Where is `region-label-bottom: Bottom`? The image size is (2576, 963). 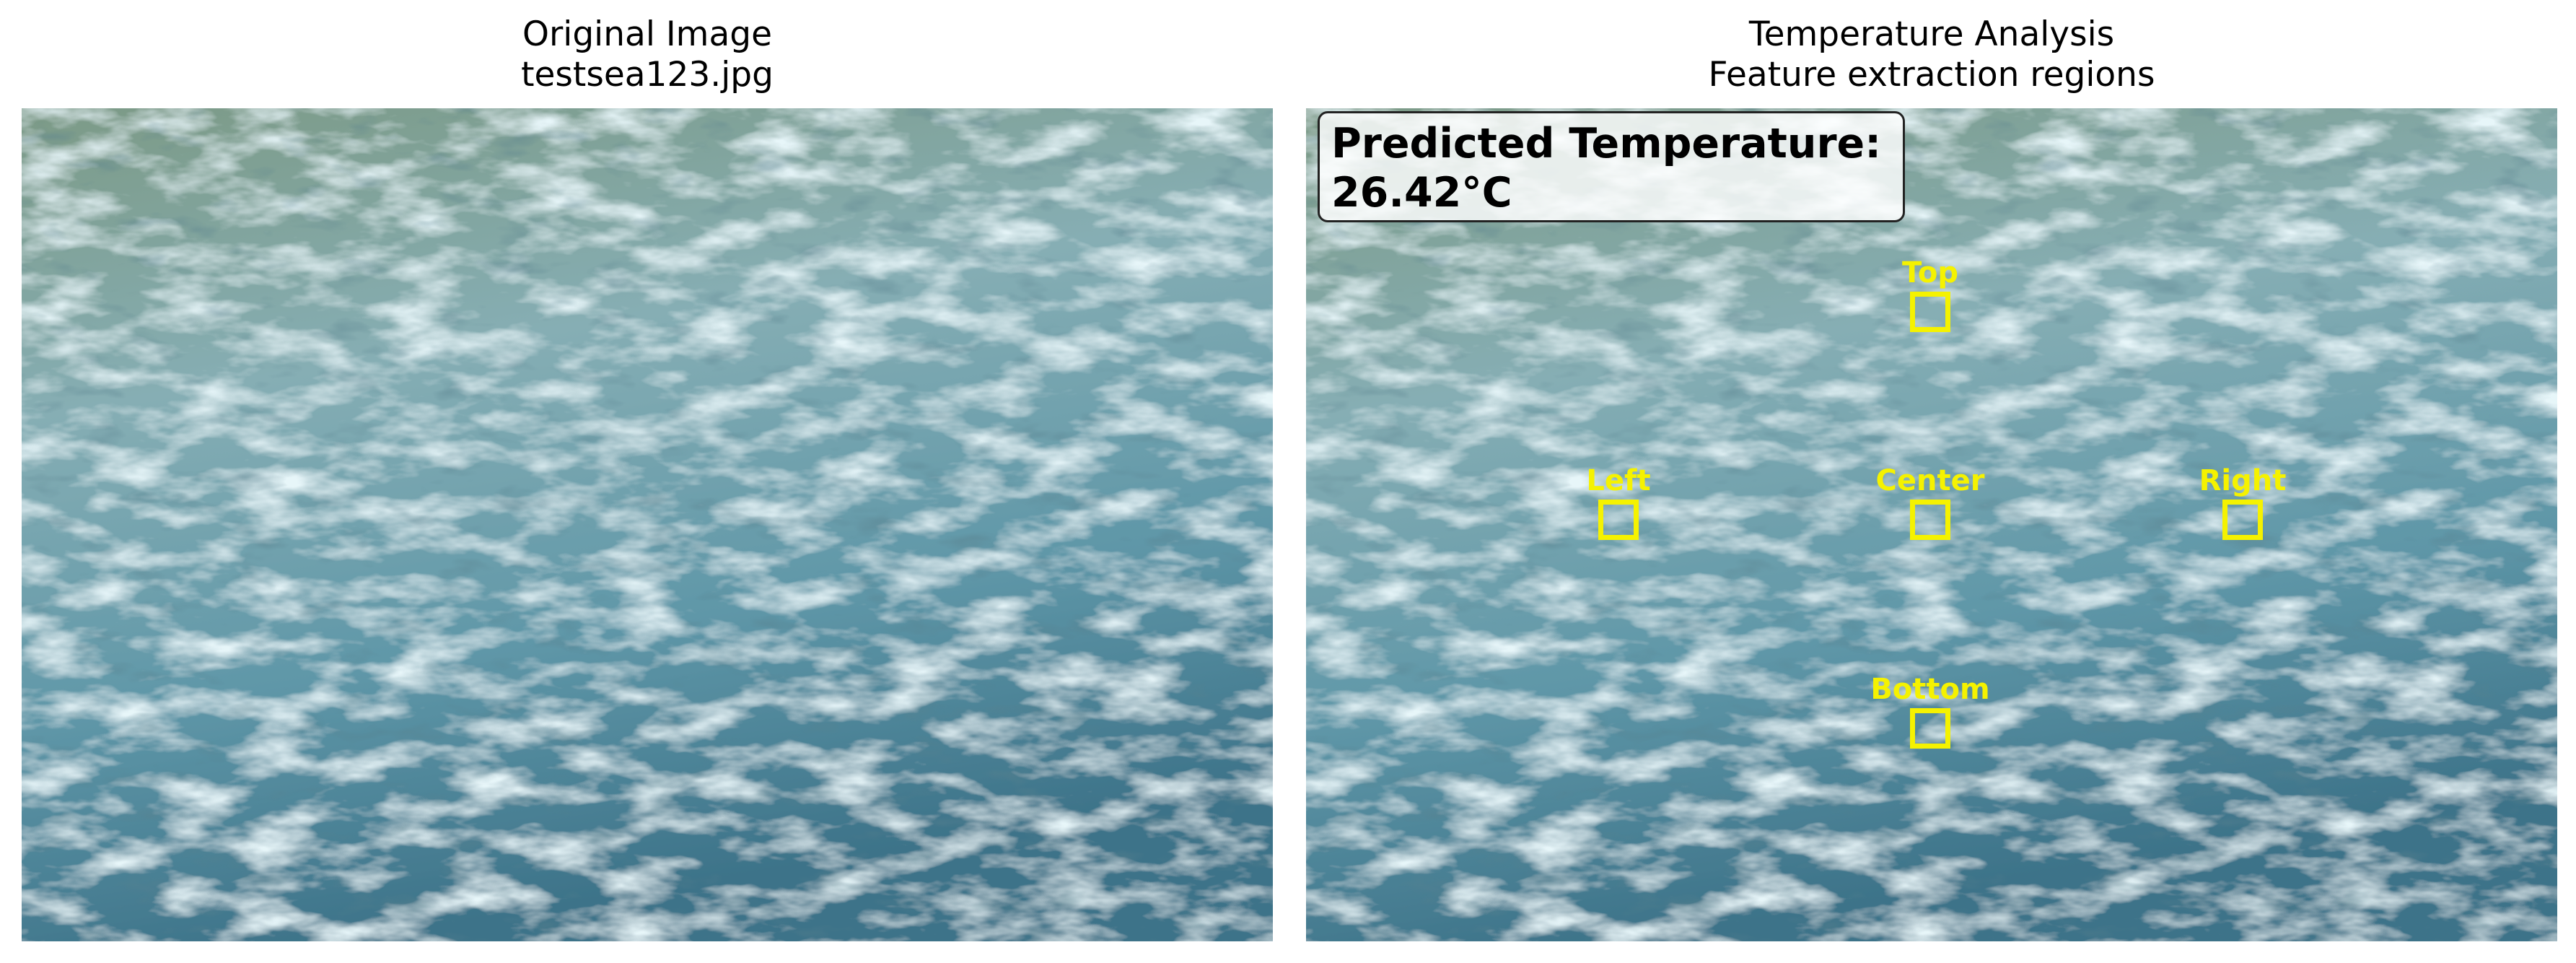 region-label-bottom: Bottom is located at coordinates (1930, 690).